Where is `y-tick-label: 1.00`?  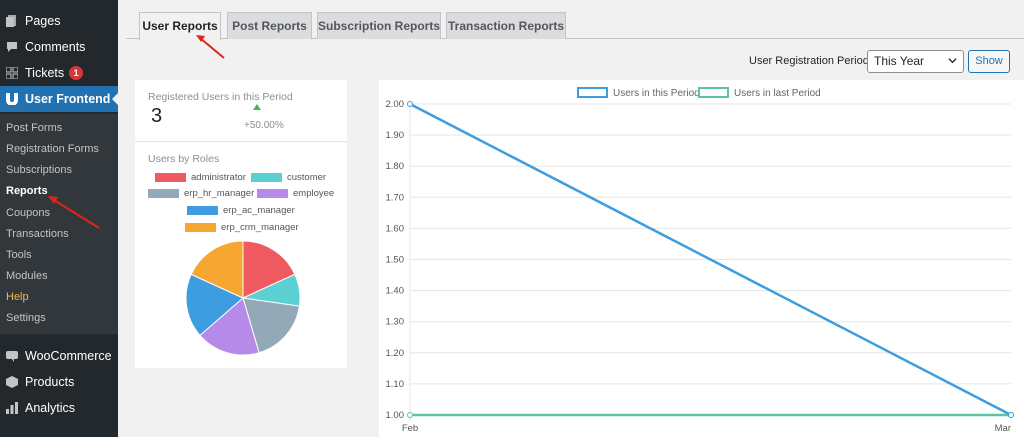
y-tick-label: 1.00 is located at coordinates (395, 415).